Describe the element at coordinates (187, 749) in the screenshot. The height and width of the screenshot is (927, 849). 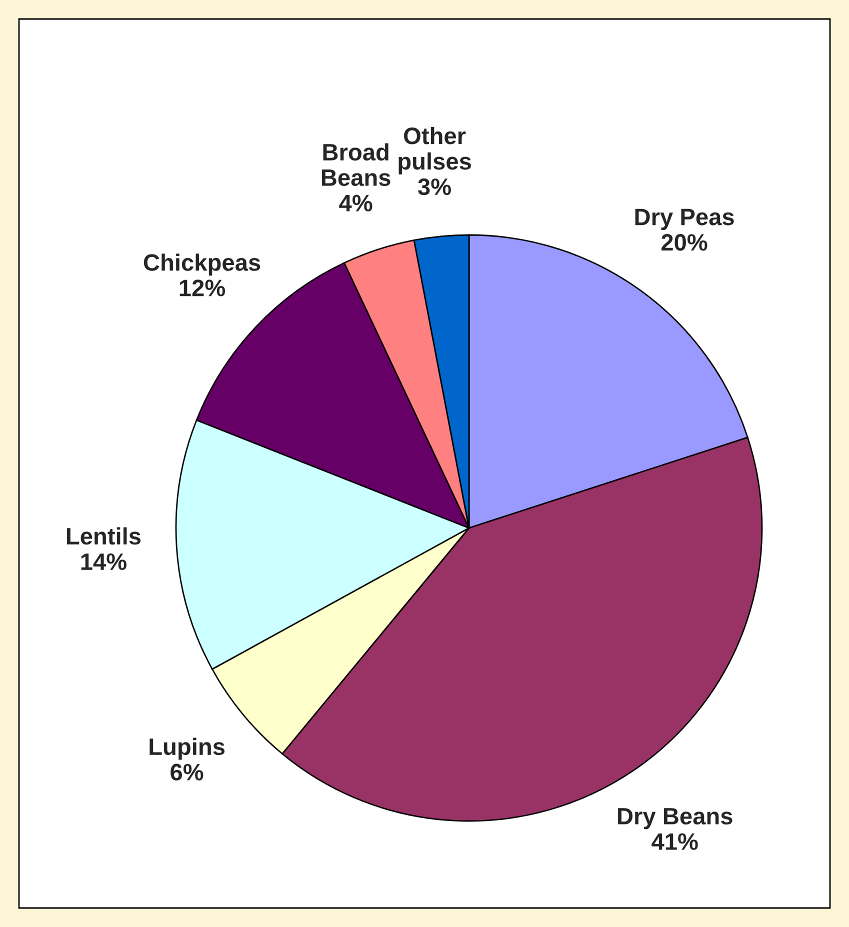
I see `slice-label: Lupins` at that location.